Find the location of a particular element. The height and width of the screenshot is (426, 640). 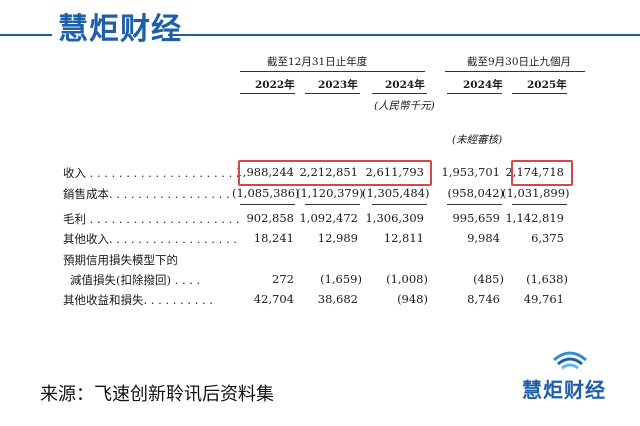

cell-value: 1,142,819 is located at coordinates (534, 218).